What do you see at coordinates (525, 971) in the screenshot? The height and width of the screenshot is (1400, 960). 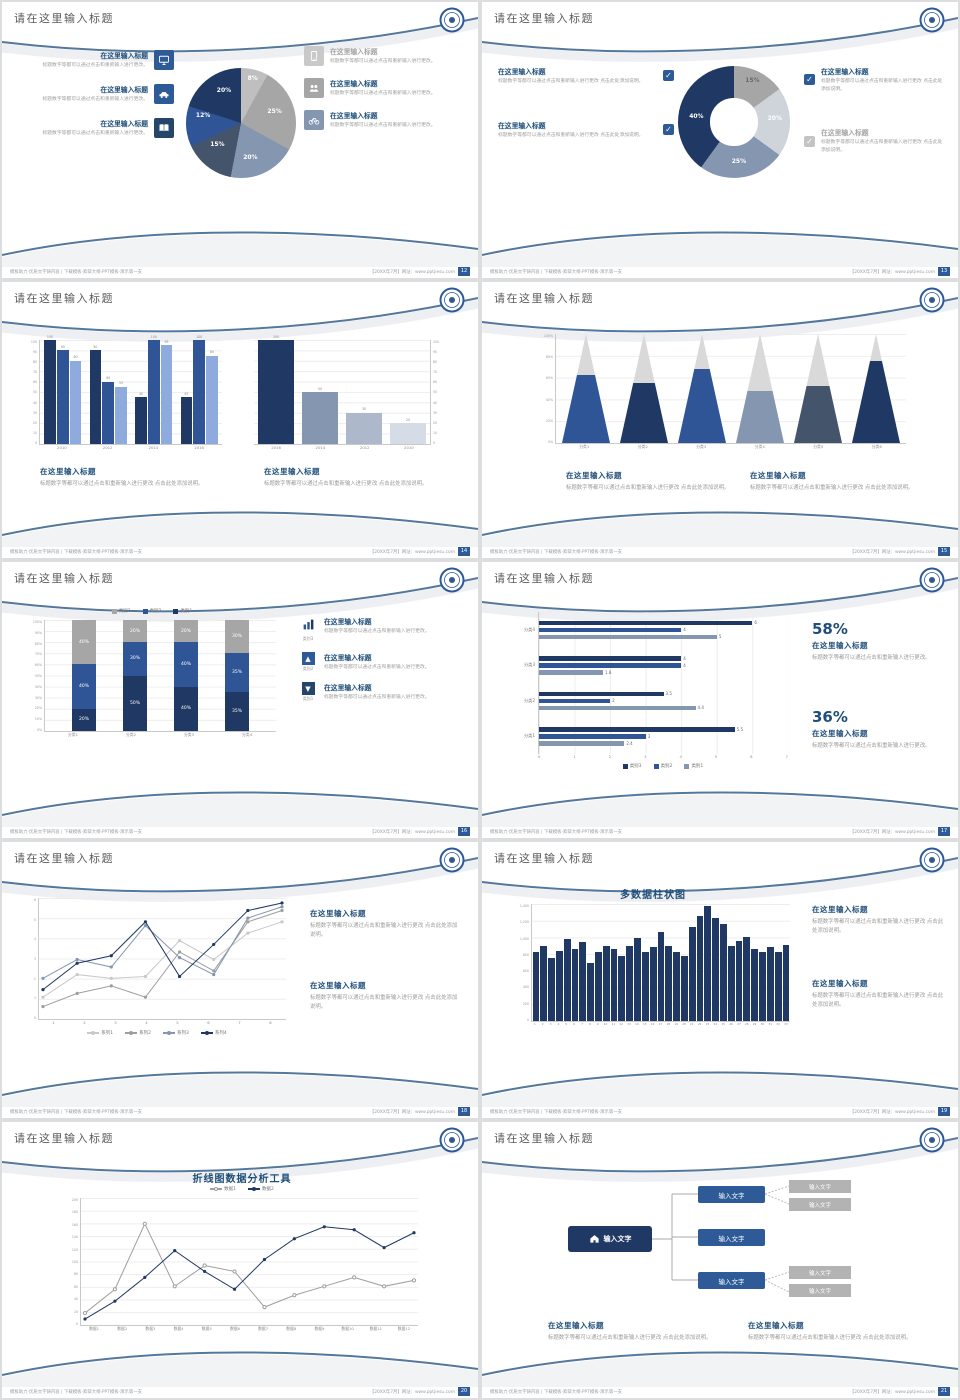 I see `tick-label: 600` at bounding box center [525, 971].